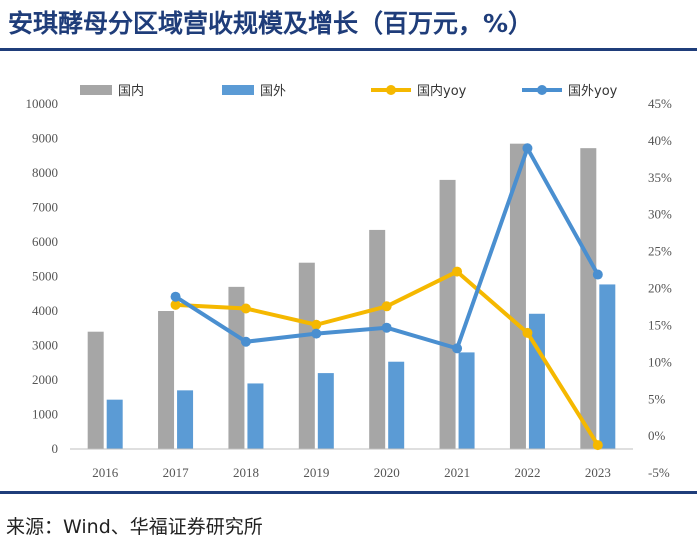 The width and height of the screenshot is (697, 553). Describe the element at coordinates (598, 472) in the screenshot. I see `x-tick-label: 2023` at that location.